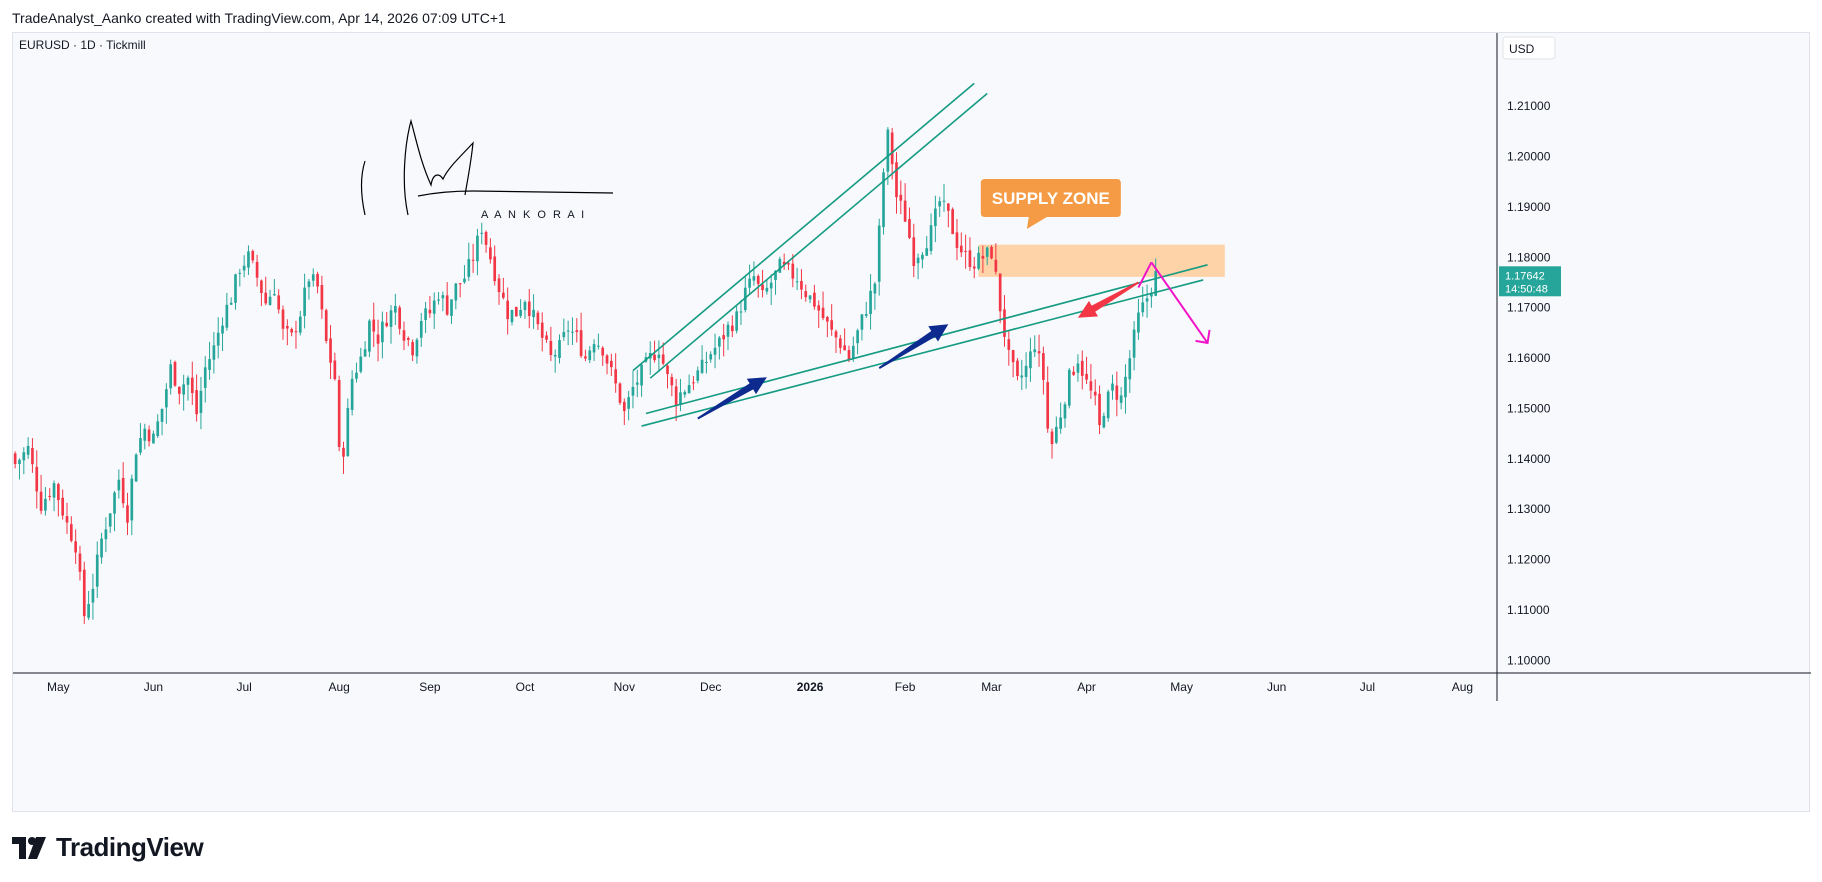  What do you see at coordinates (130, 847) in the screenshot?
I see `tradingview-wordmark: TradingView` at bounding box center [130, 847].